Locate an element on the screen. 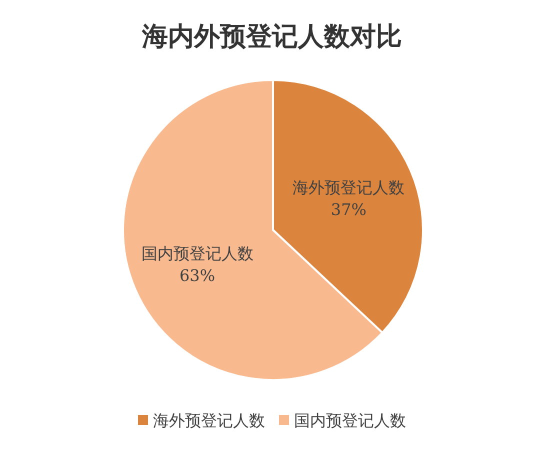  chart-title: 海内外预登记人数对比 is located at coordinates (271, 37).